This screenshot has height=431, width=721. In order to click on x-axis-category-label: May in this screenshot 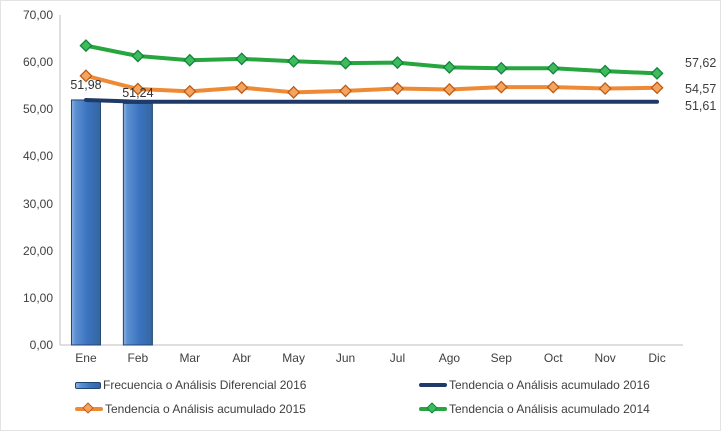, I will do `click(293, 358)`.